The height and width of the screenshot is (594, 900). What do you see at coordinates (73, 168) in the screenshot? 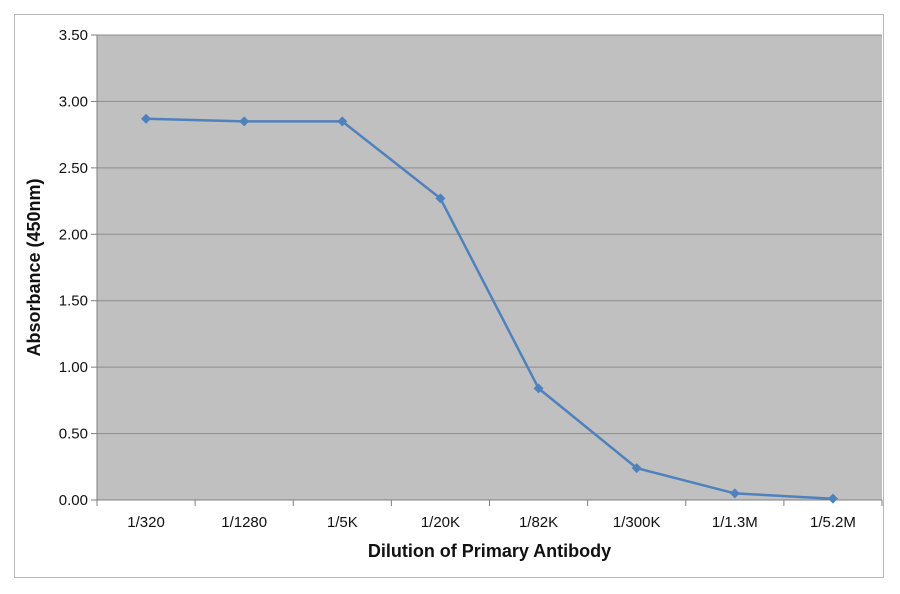
I see `y-tick-label: 2.50` at bounding box center [73, 168].